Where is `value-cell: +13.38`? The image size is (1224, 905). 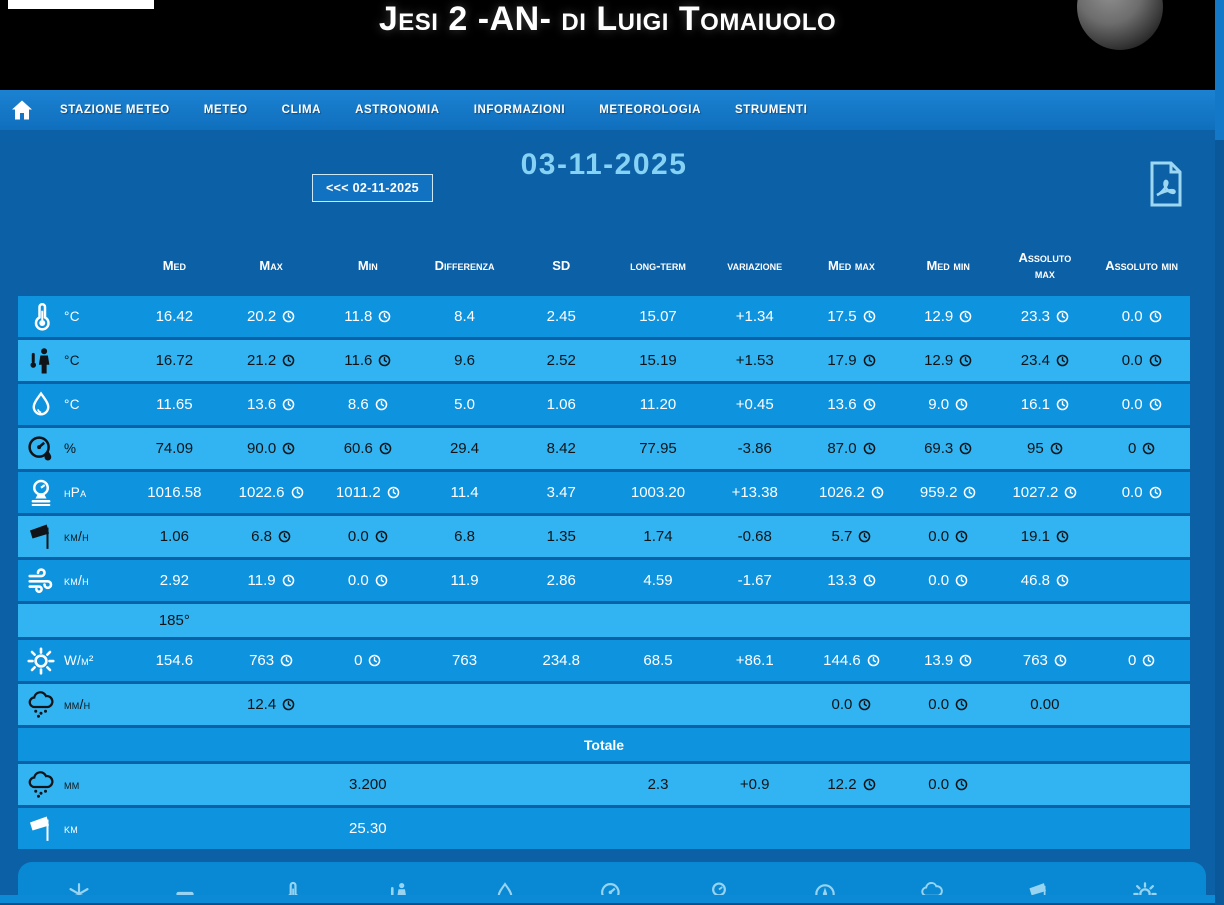 value-cell: +13.38 is located at coordinates (754, 492).